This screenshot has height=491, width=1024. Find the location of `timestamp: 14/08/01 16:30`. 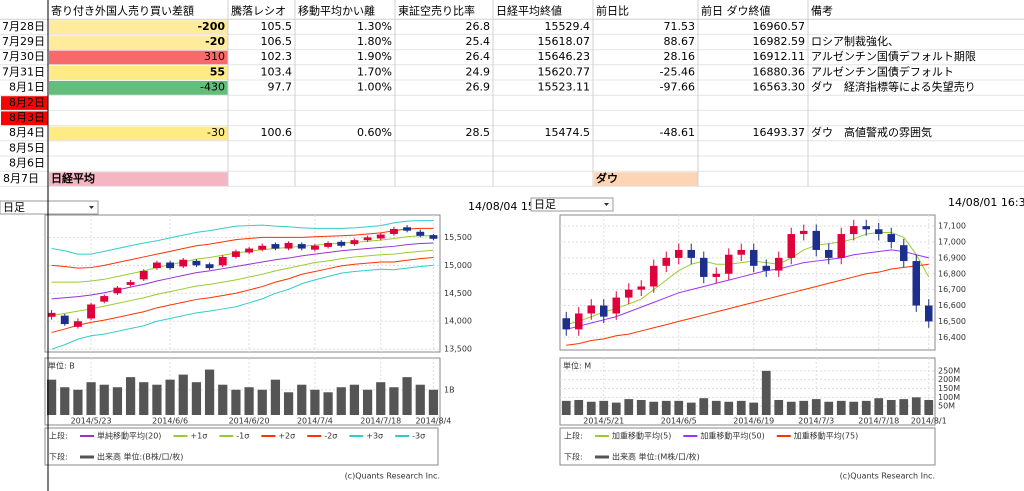

timestamp: 14/08/01 16:30 is located at coordinates (986, 202).